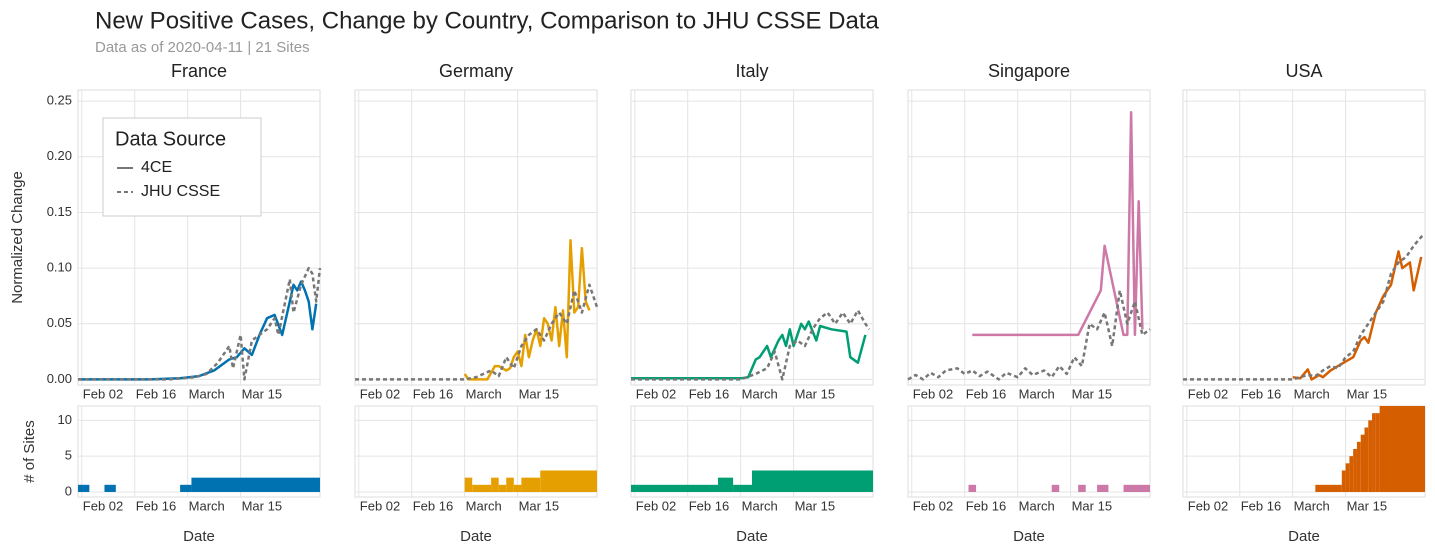 The width and height of the screenshot is (1435, 545). I want to click on y-axis-title: Normalized Change, so click(17, 237).